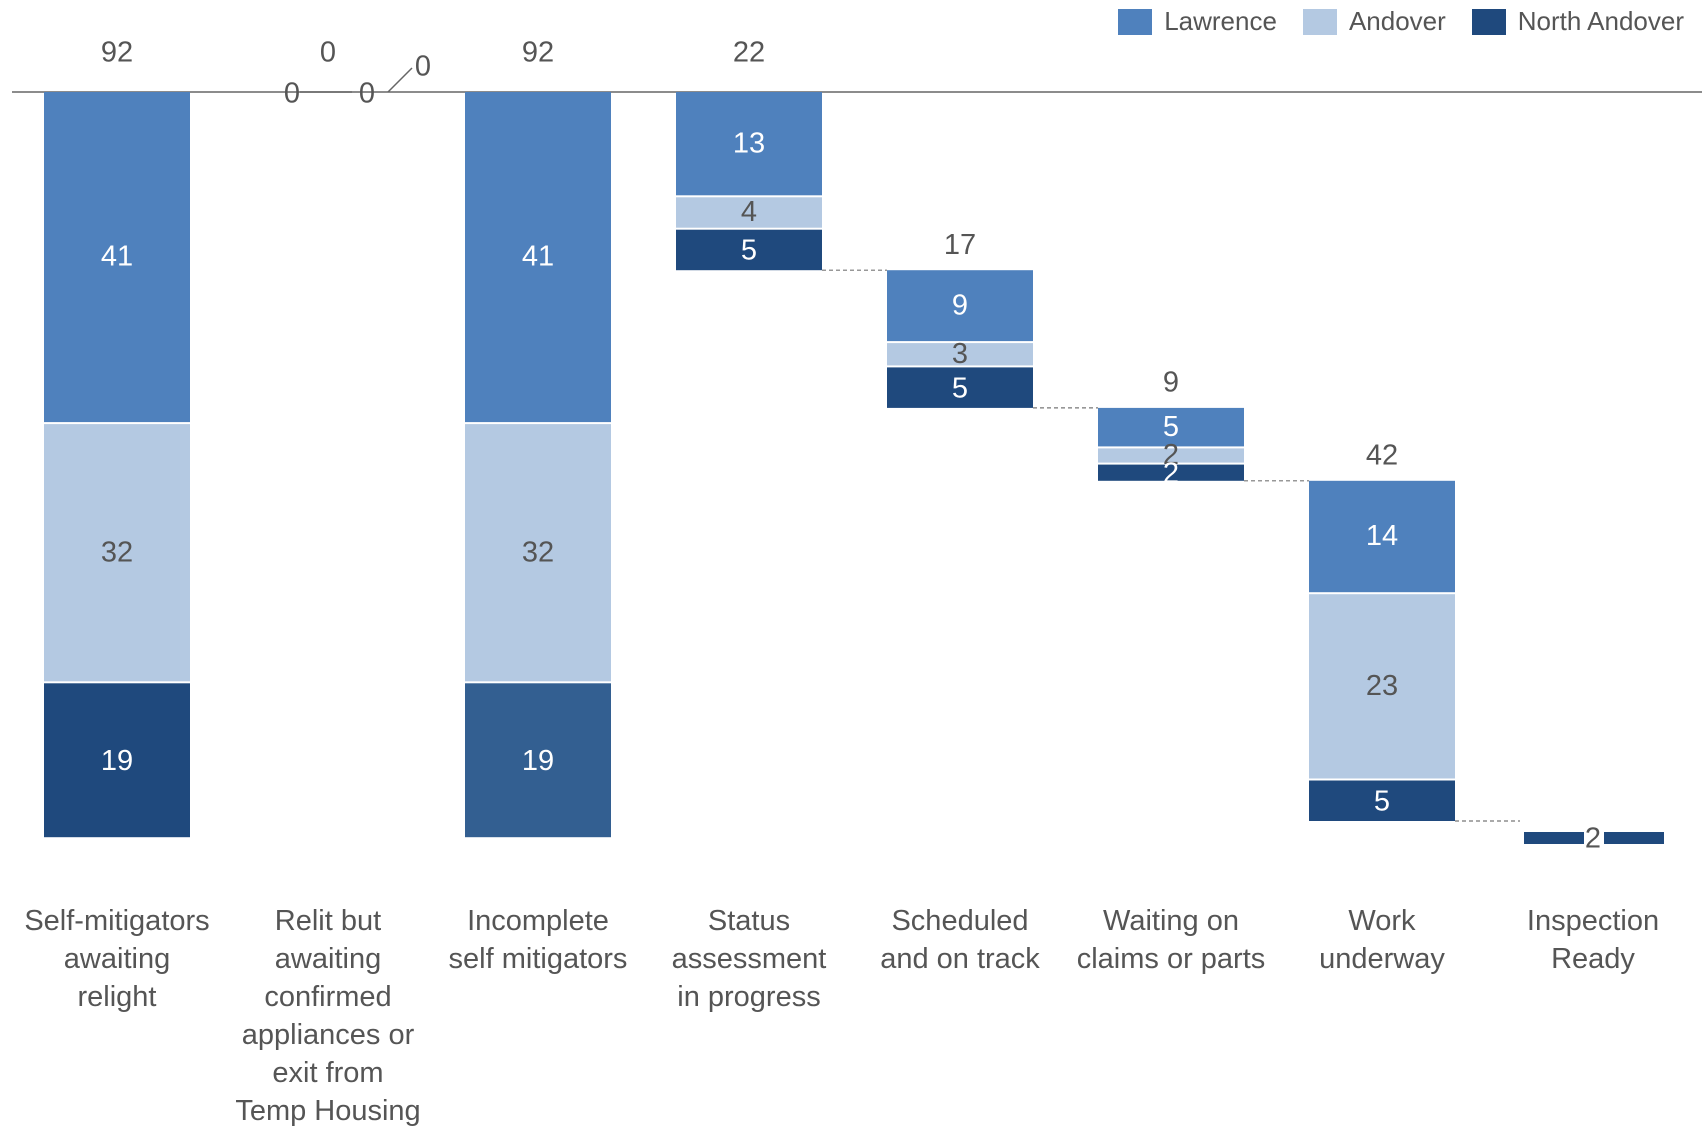  I want to click on category-label-0: Self-mitigators awaiting relight, so click(116, 959).